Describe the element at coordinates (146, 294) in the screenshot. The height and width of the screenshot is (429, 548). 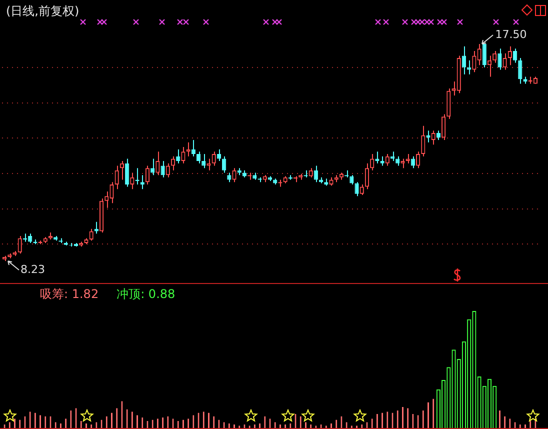
I see `text: 冲顶: 0.88` at that location.